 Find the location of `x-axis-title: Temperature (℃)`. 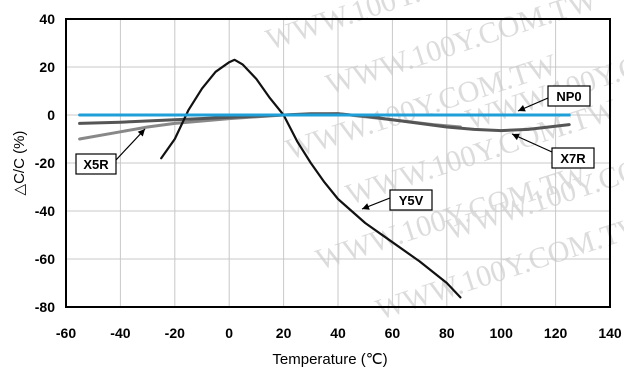

x-axis-title: Temperature (℃) is located at coordinates (329, 359).